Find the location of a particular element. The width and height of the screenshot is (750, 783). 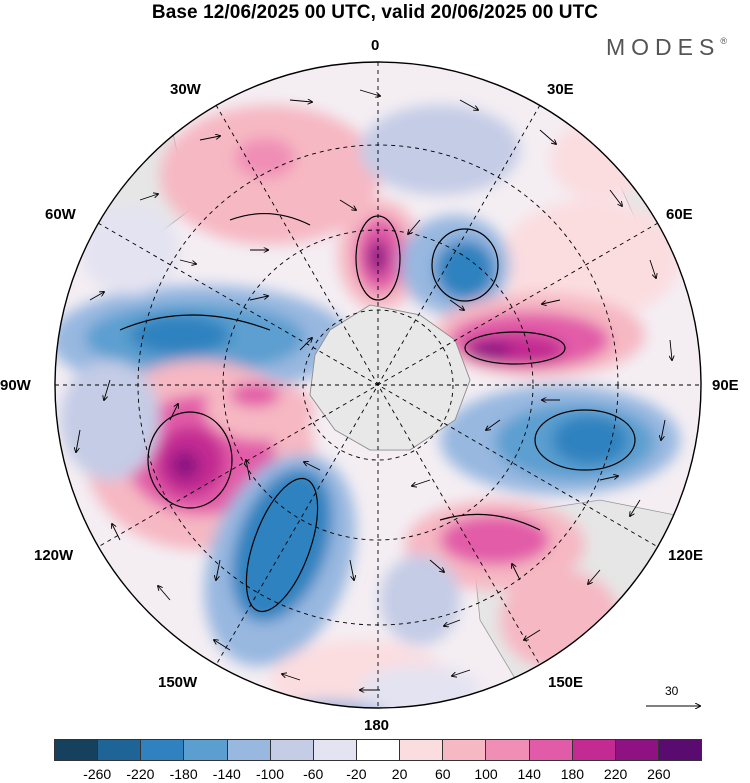

lon-label-150e: 150E is located at coordinates (566, 682).